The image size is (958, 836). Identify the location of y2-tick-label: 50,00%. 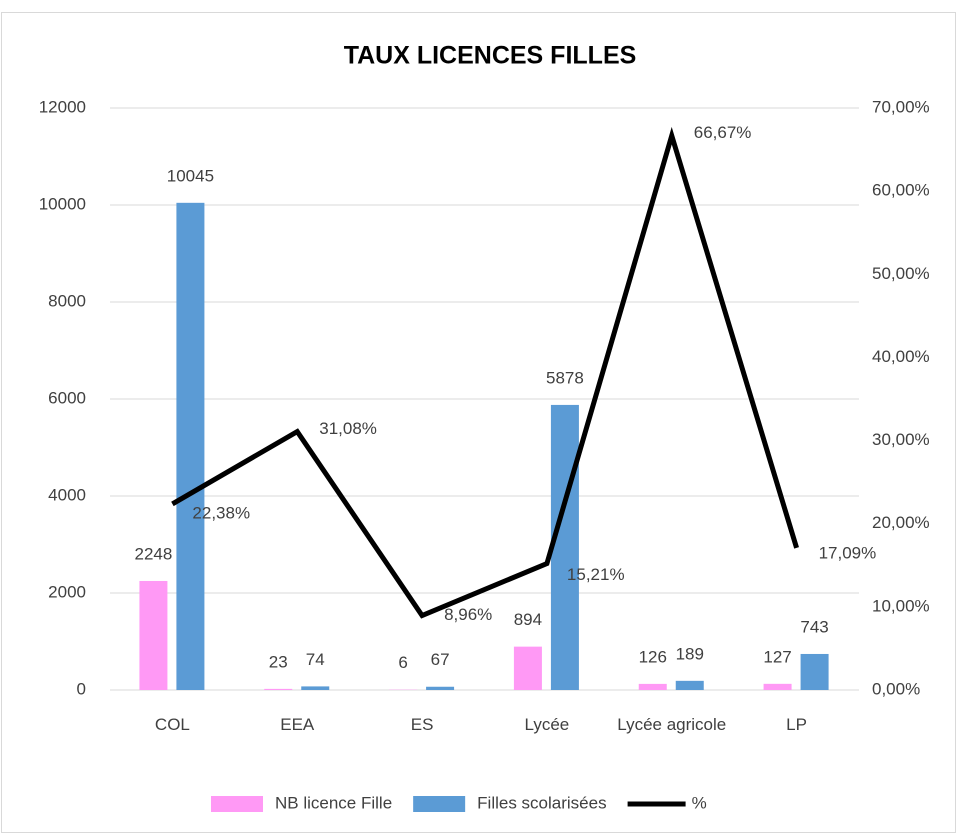
(901, 273).